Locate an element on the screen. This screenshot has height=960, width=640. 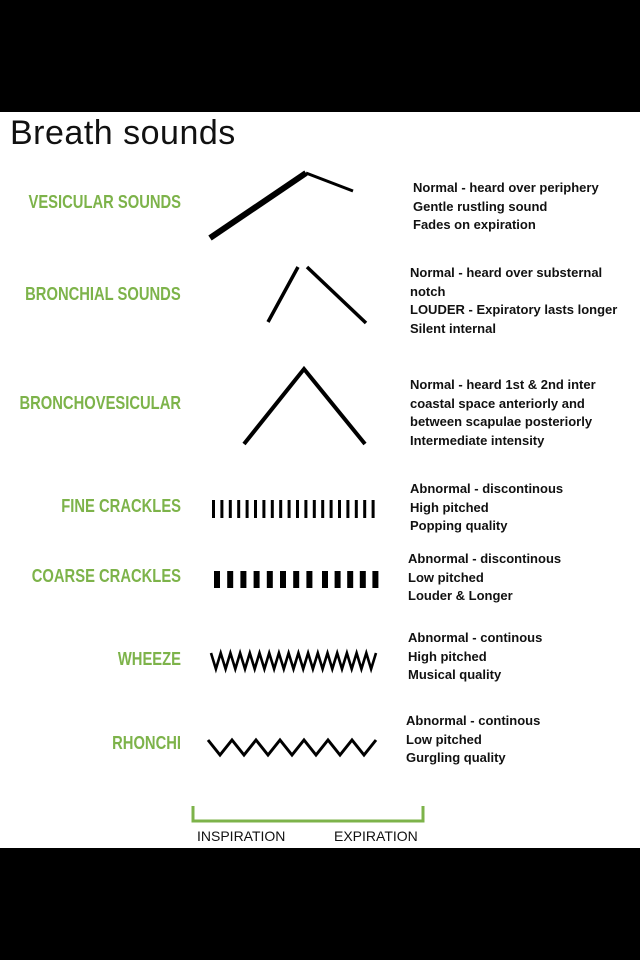
desc-line: Gurgling quality is located at coordinates (456, 757).